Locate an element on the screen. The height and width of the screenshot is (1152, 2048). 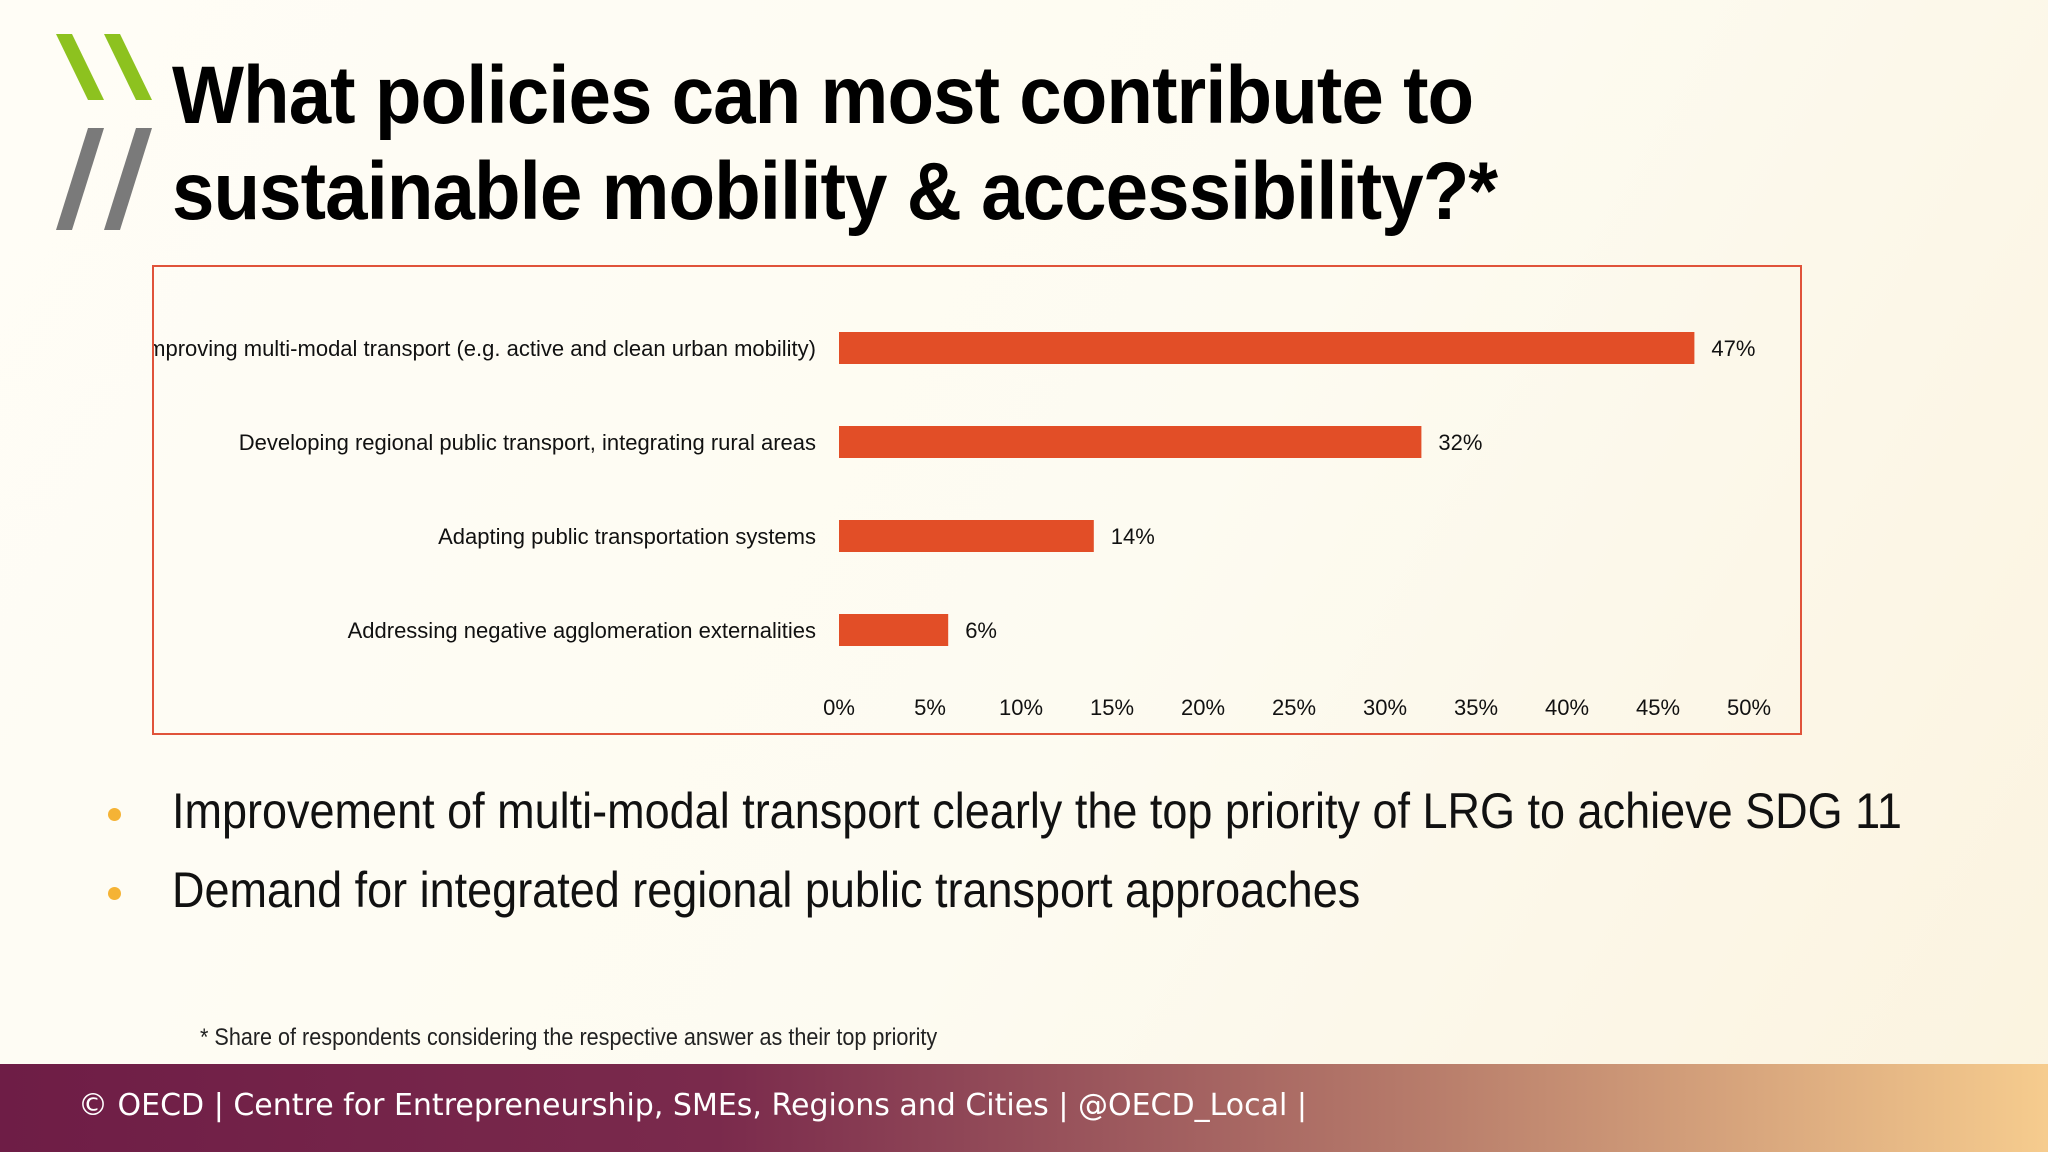
data-label: 32% is located at coordinates (1460, 442).